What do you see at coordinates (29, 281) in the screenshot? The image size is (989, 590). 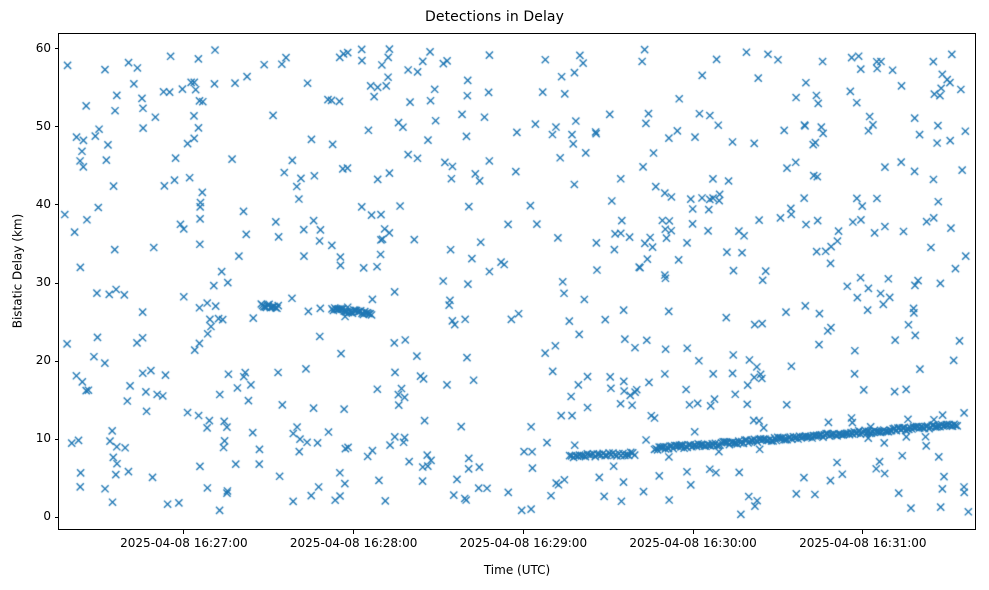 I see `y-axis-ticks: 0 10 20 30 40 50 60` at bounding box center [29, 281].